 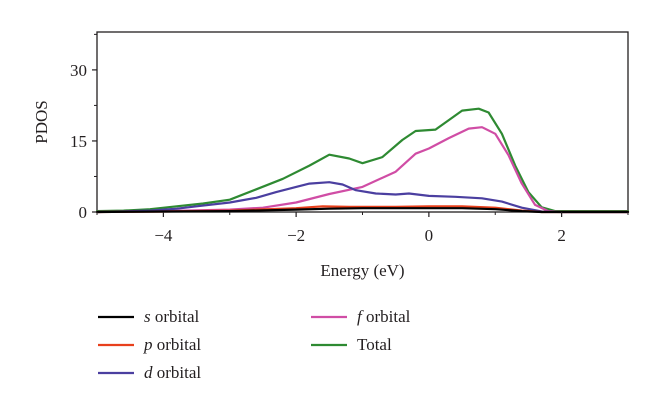 I want to click on series-line-d-orbital, so click(x=362, y=197).